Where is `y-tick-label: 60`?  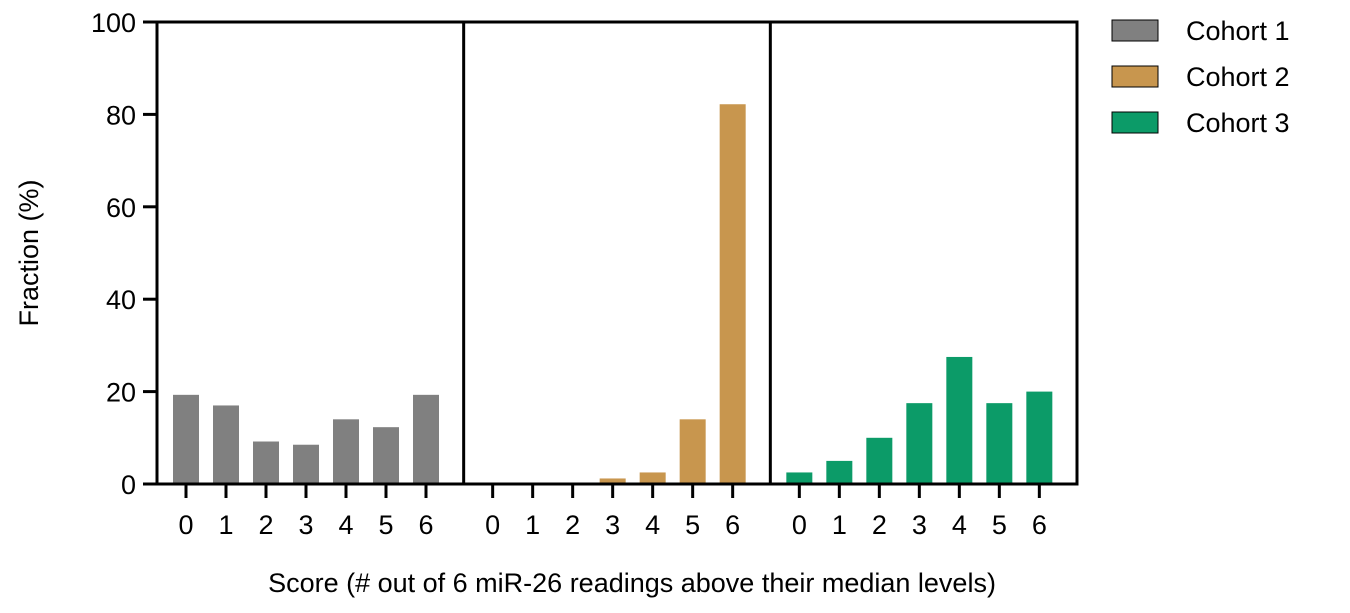
y-tick-label: 60 is located at coordinates (121, 208).